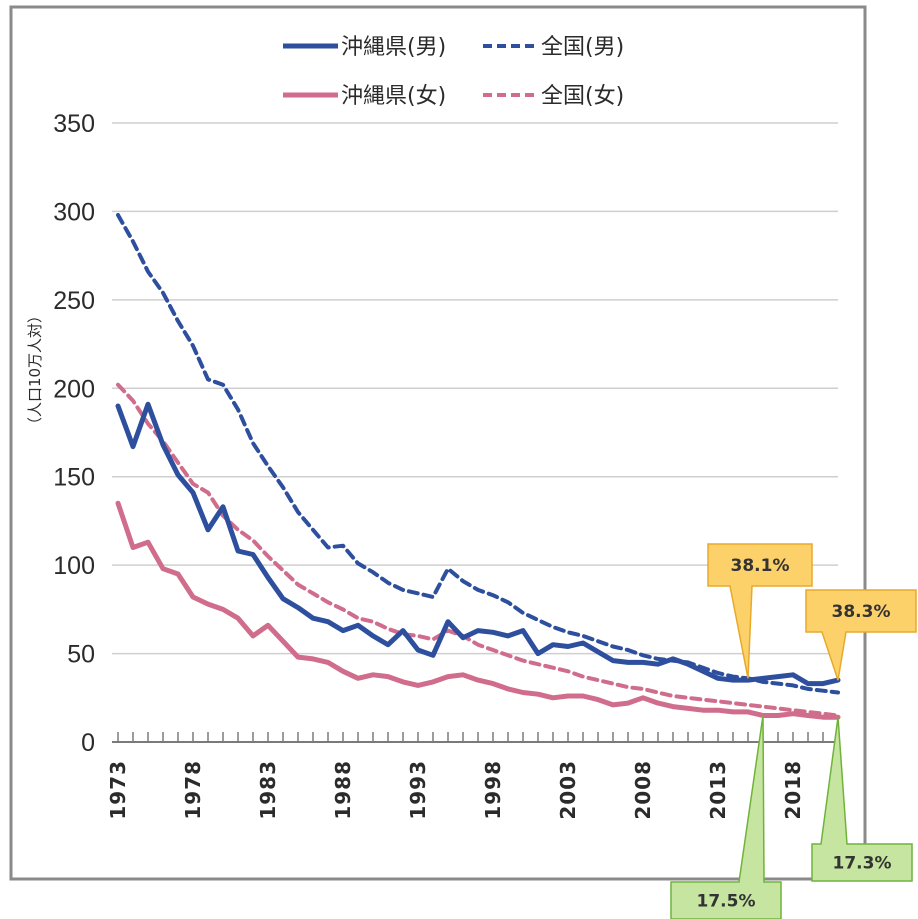 The image size is (918, 919). I want to click on x-tick-label: 1973, so click(118, 790).